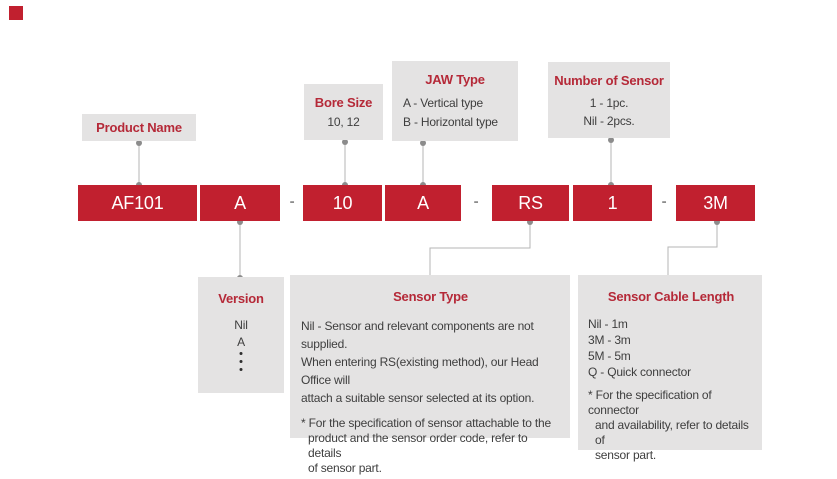 This screenshot has width=837, height=479. Describe the element at coordinates (430, 296) in the screenshot. I see `callout-title: Sensor Type` at that location.